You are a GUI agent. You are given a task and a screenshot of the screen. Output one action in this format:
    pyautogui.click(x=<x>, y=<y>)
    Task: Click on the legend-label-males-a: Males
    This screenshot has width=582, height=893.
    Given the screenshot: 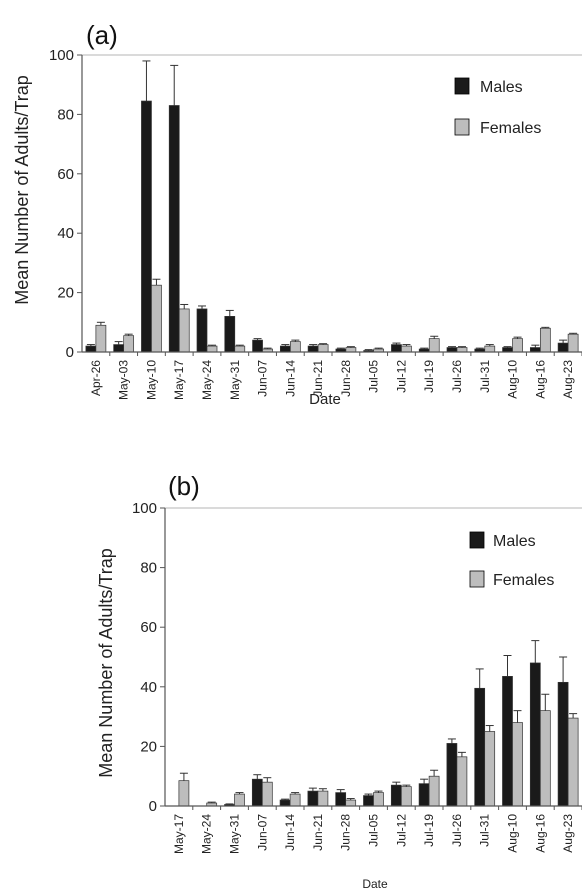 What is the action you would take?
    pyautogui.click(x=501, y=87)
    